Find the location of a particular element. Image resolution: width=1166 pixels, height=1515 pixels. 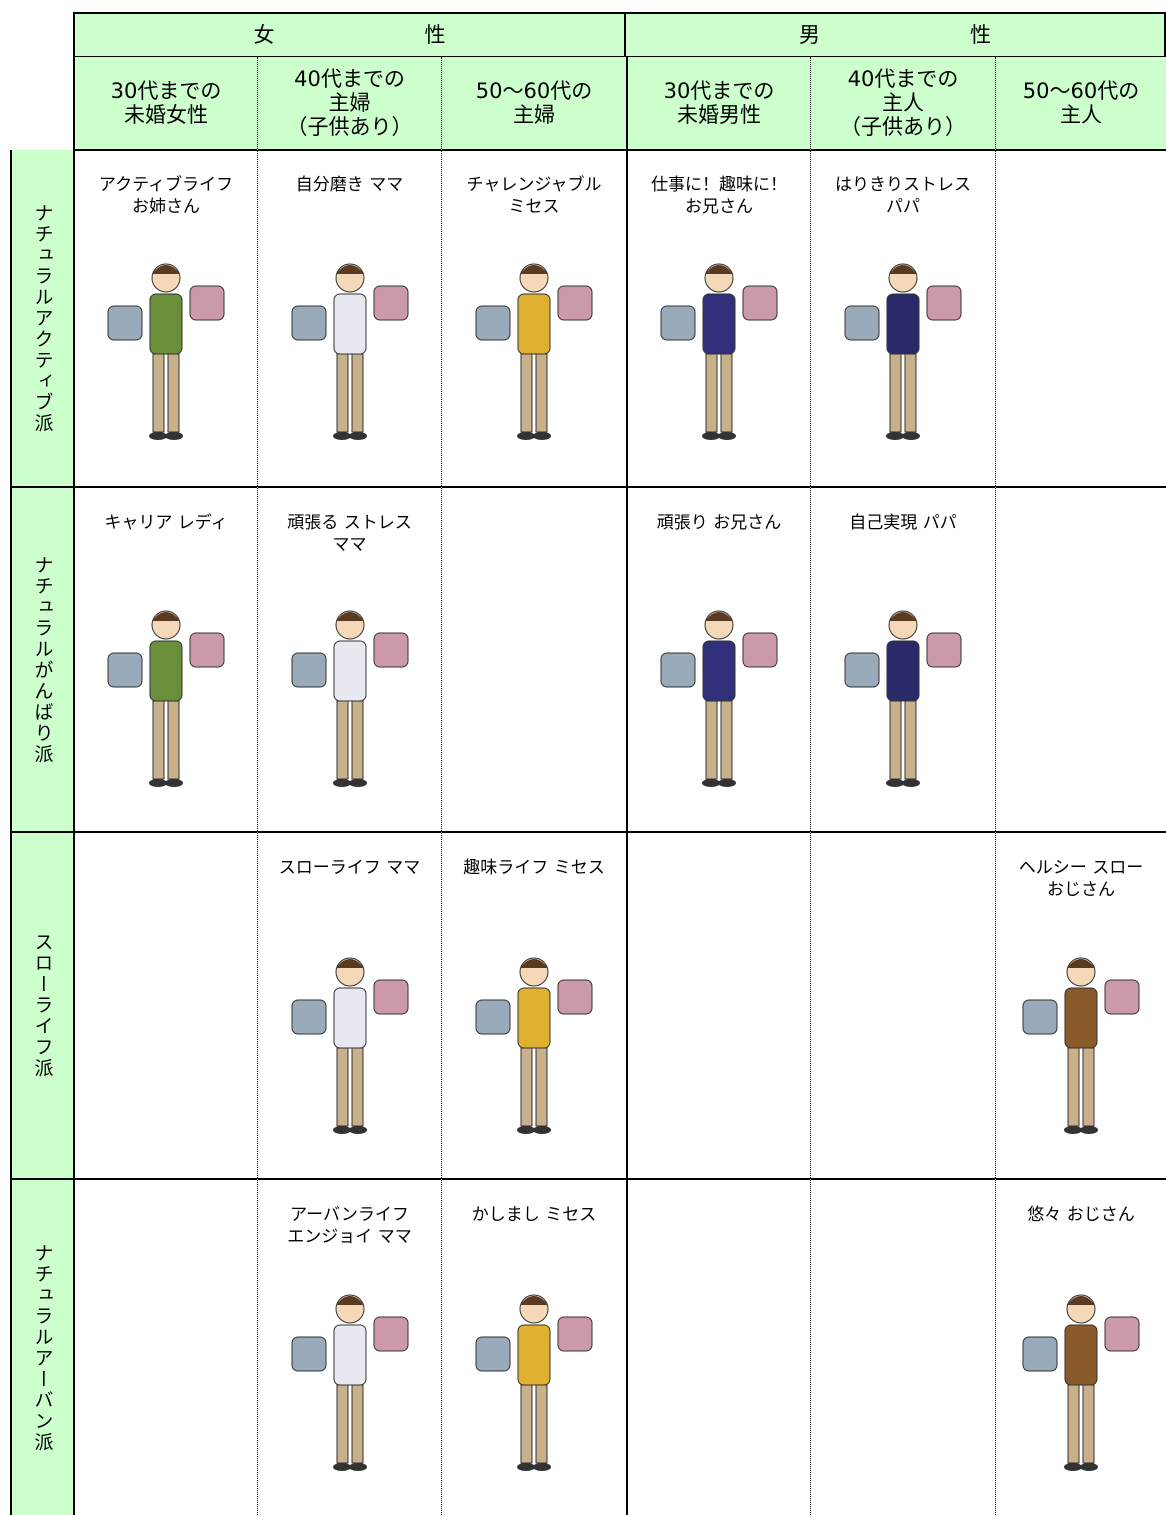

row-header: スローライフ派 is located at coordinates (42, 1004).